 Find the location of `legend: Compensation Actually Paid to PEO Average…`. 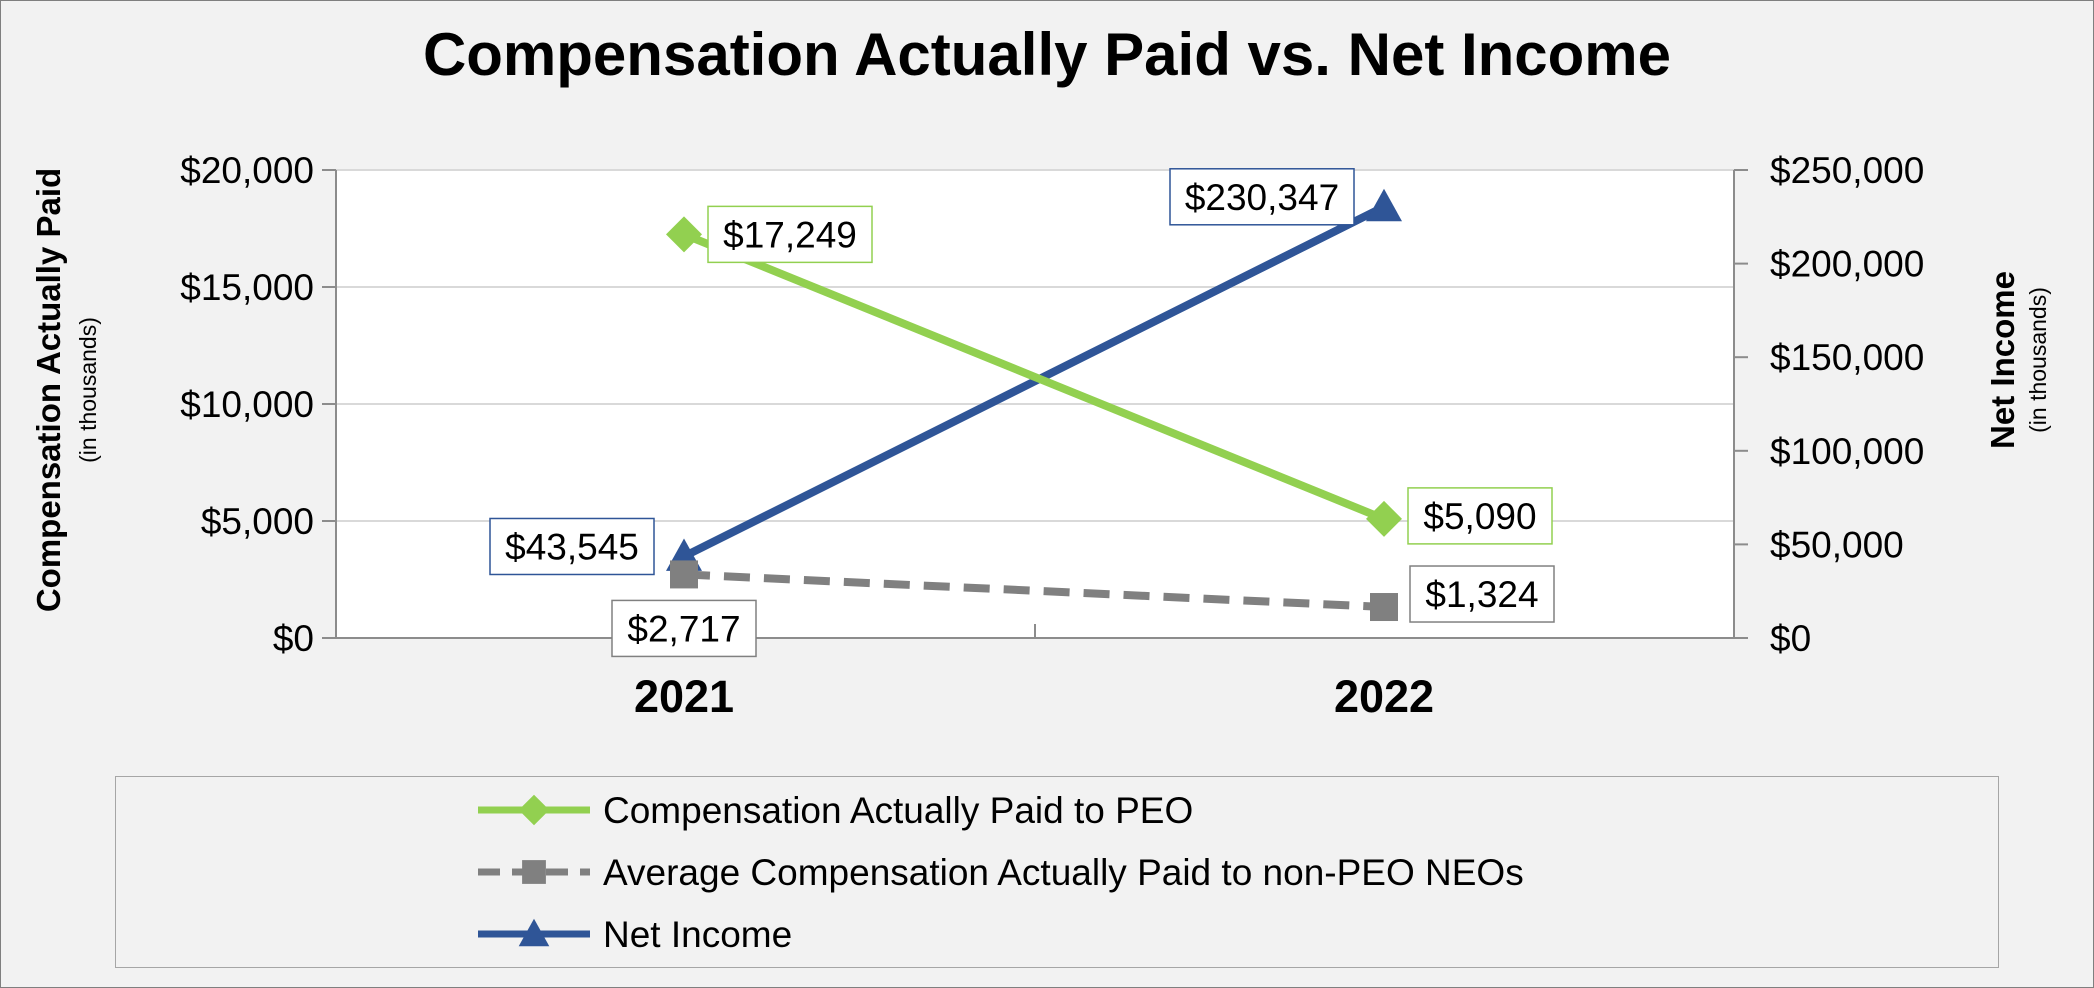

legend: Compensation Actually Paid to PEO Average… is located at coordinates (1001, 872).